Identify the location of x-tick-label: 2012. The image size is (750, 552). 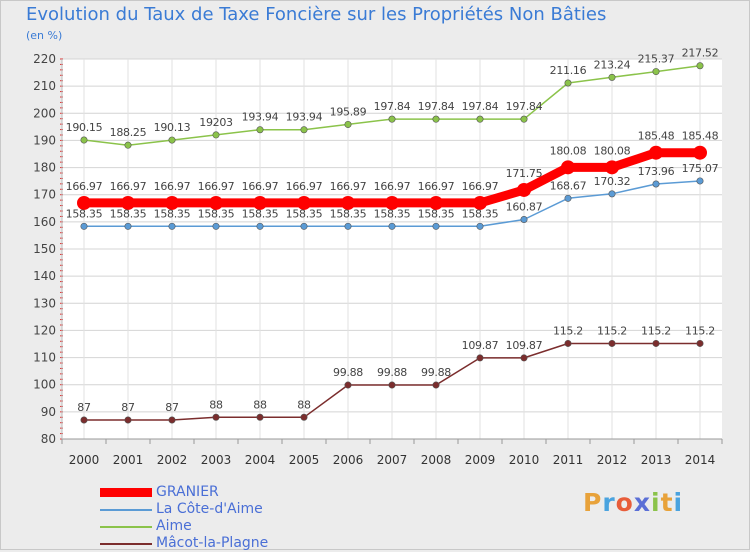
(612, 460).